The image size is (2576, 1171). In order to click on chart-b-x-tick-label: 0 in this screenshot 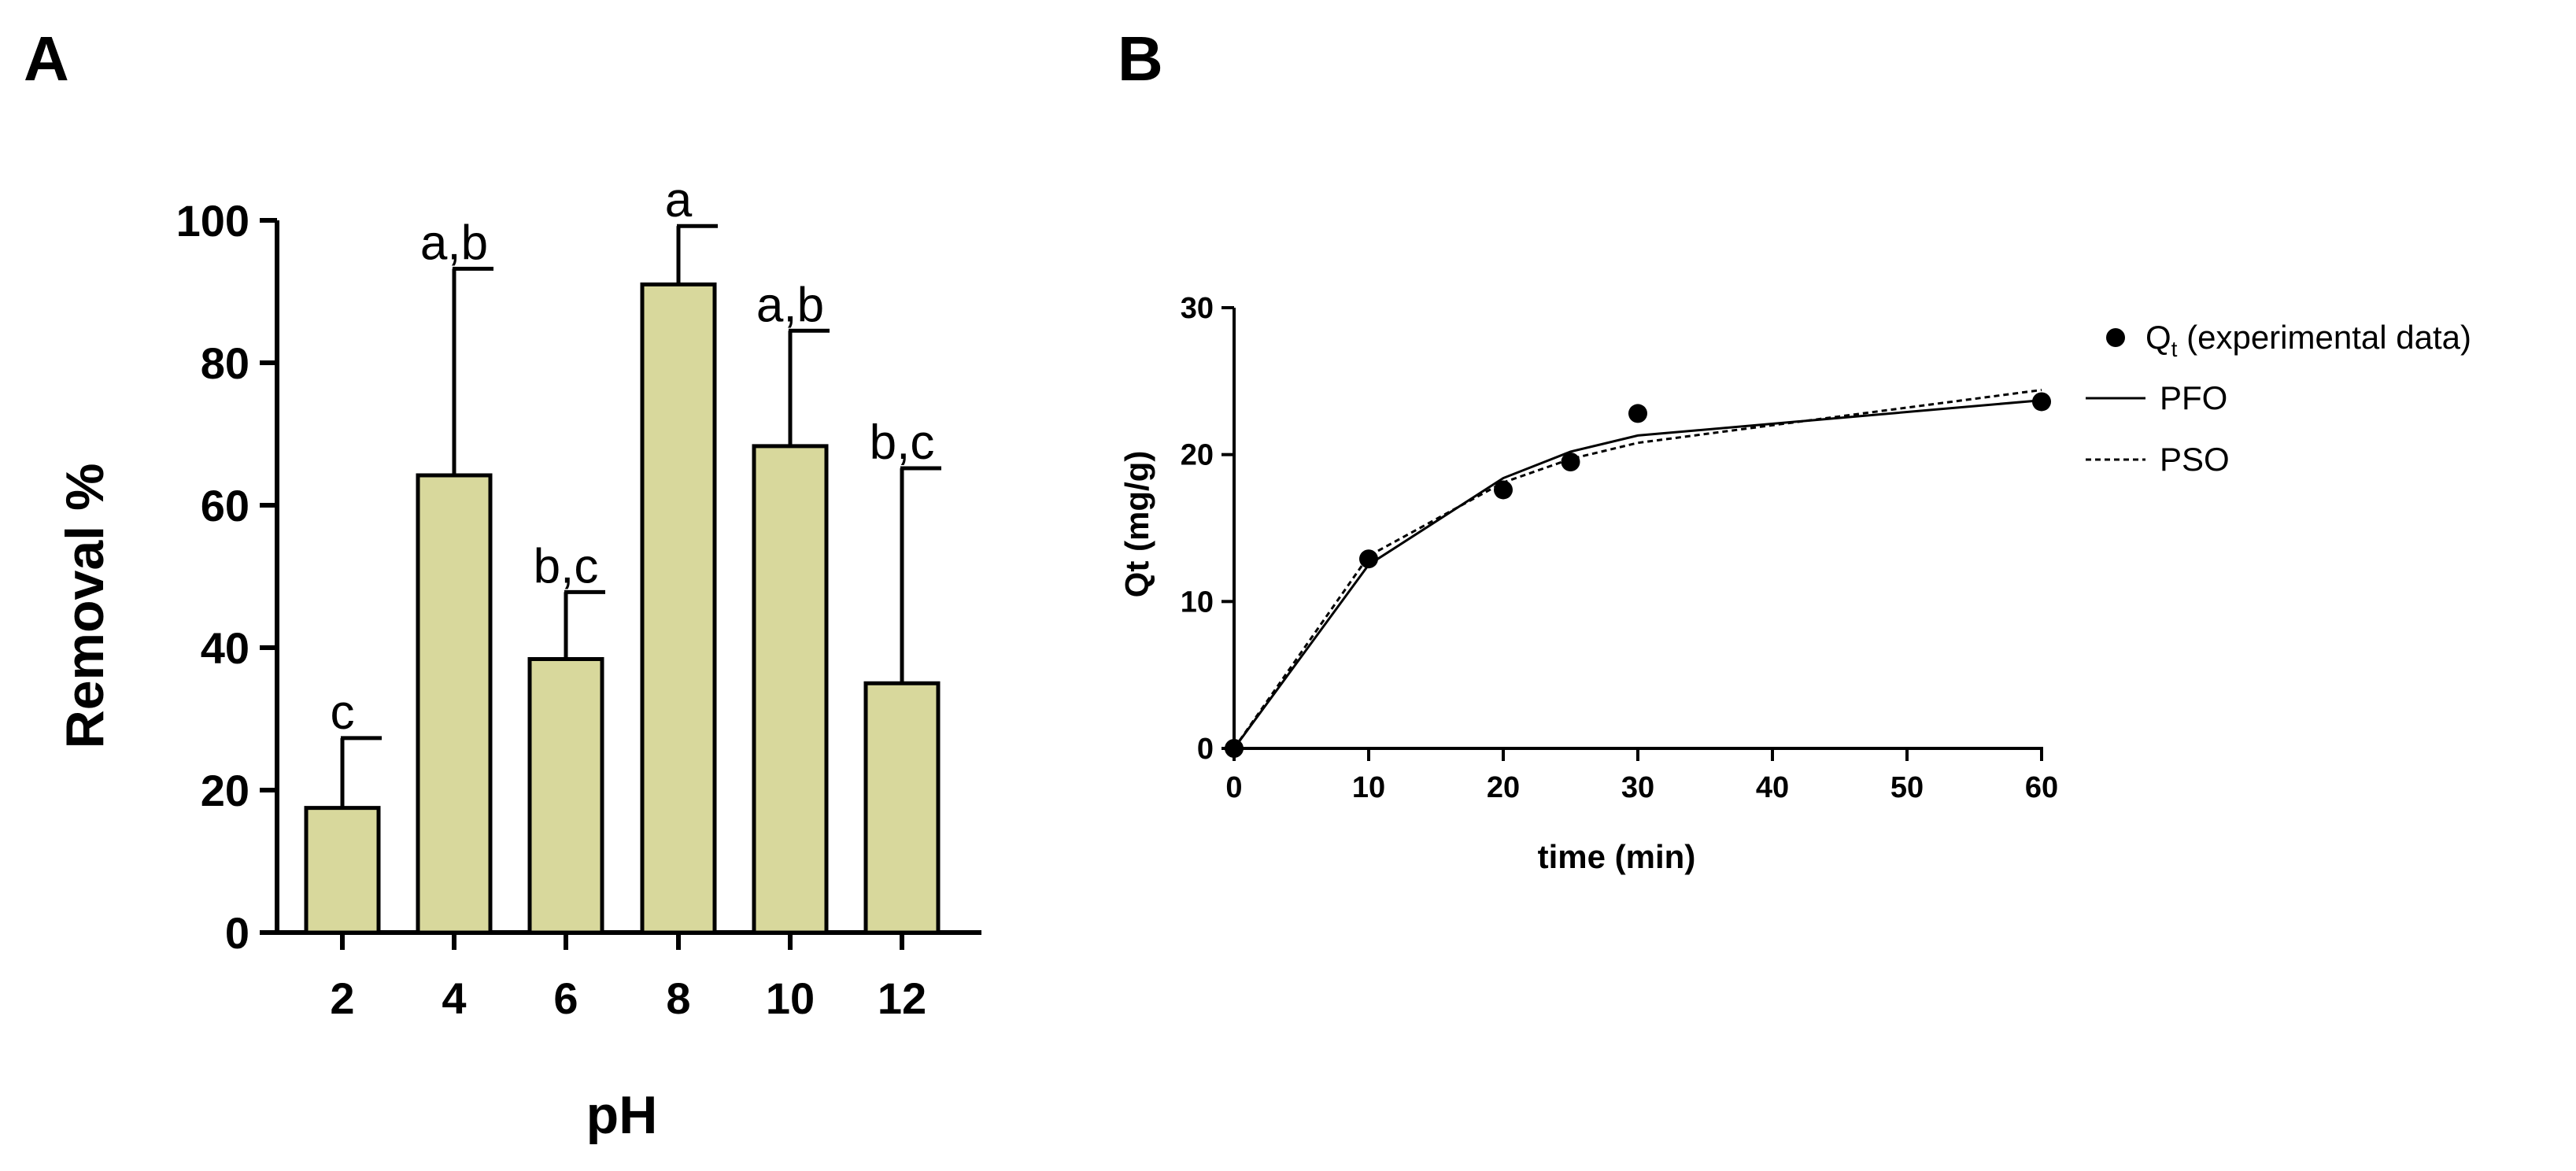, I will do `click(1233, 787)`.